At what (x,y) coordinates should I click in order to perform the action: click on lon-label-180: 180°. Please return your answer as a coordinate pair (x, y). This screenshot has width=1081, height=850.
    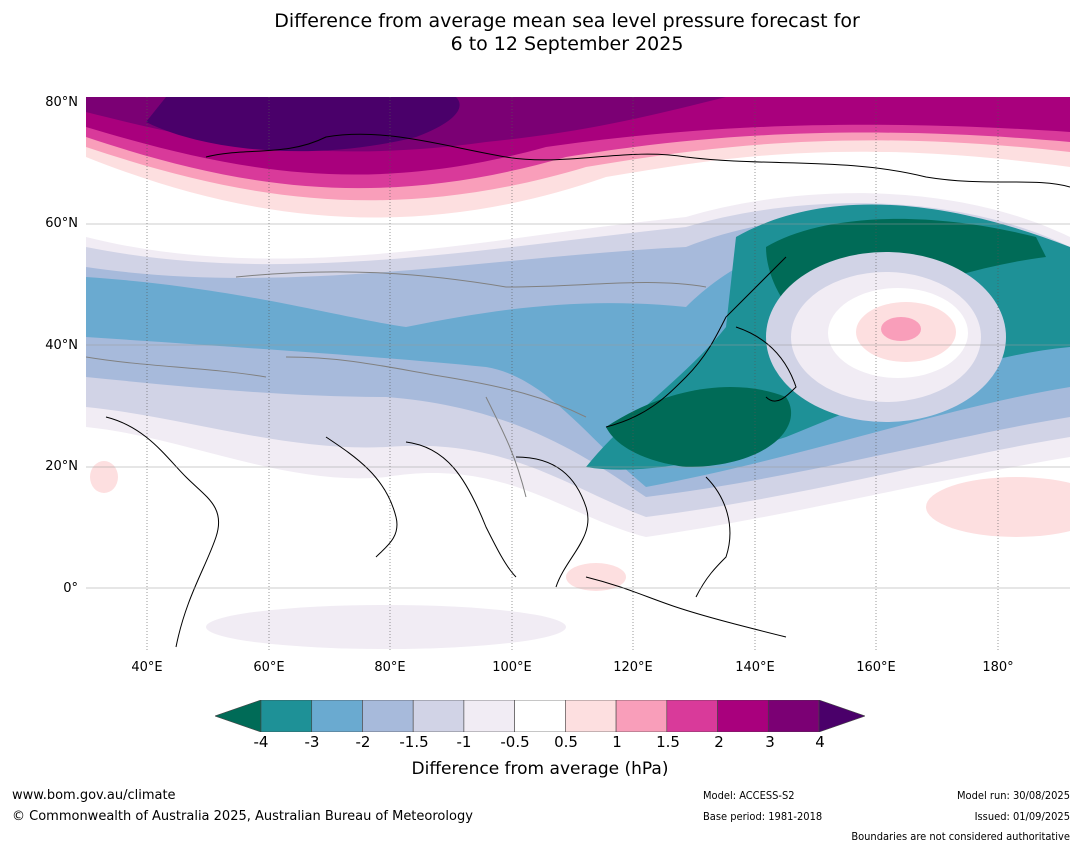
    Looking at the image, I should click on (998, 667).